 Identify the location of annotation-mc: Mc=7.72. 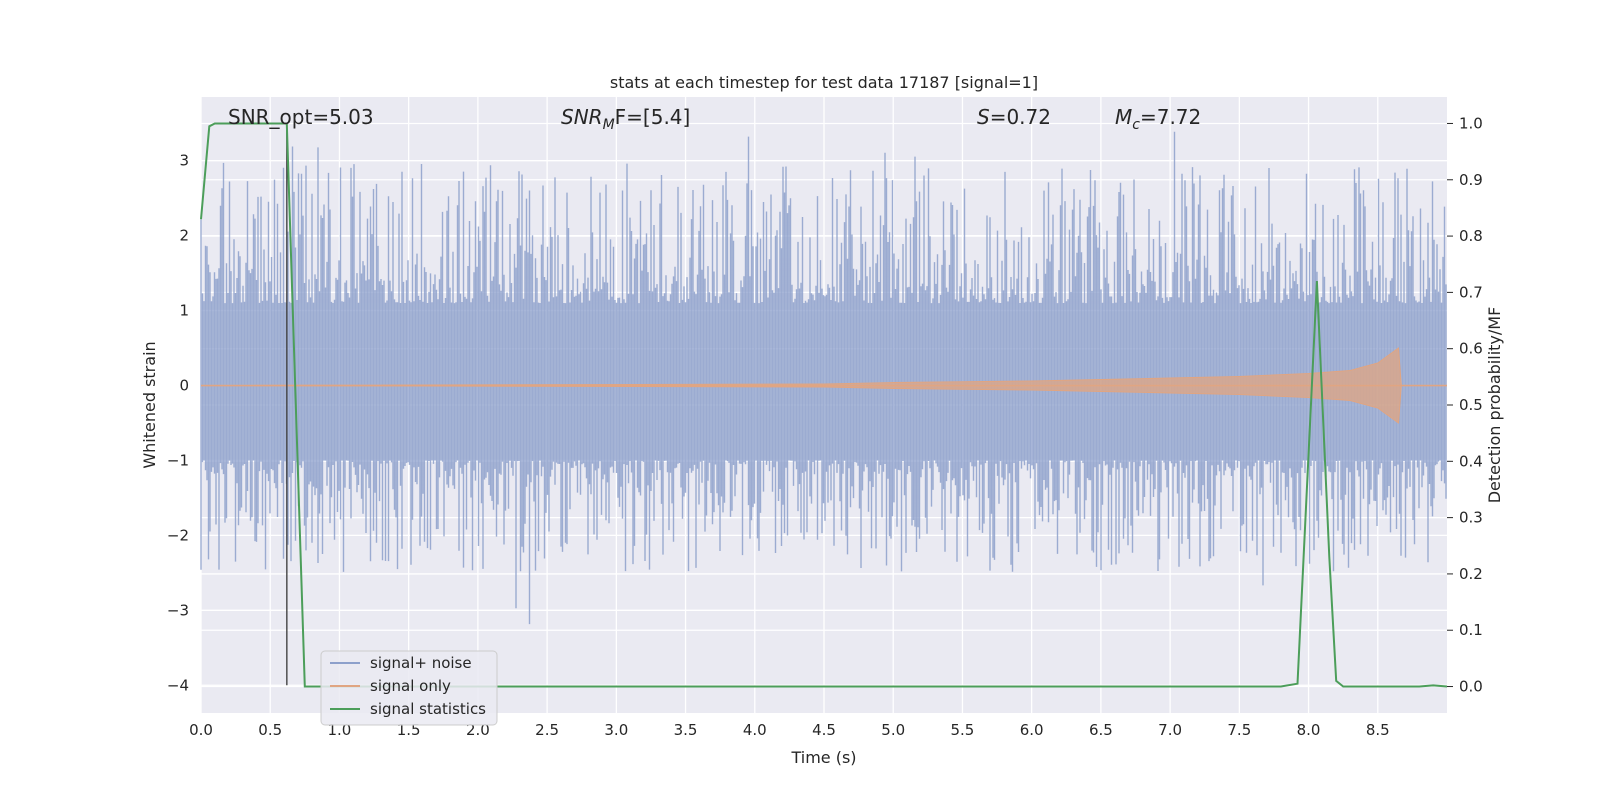
(1158, 119).